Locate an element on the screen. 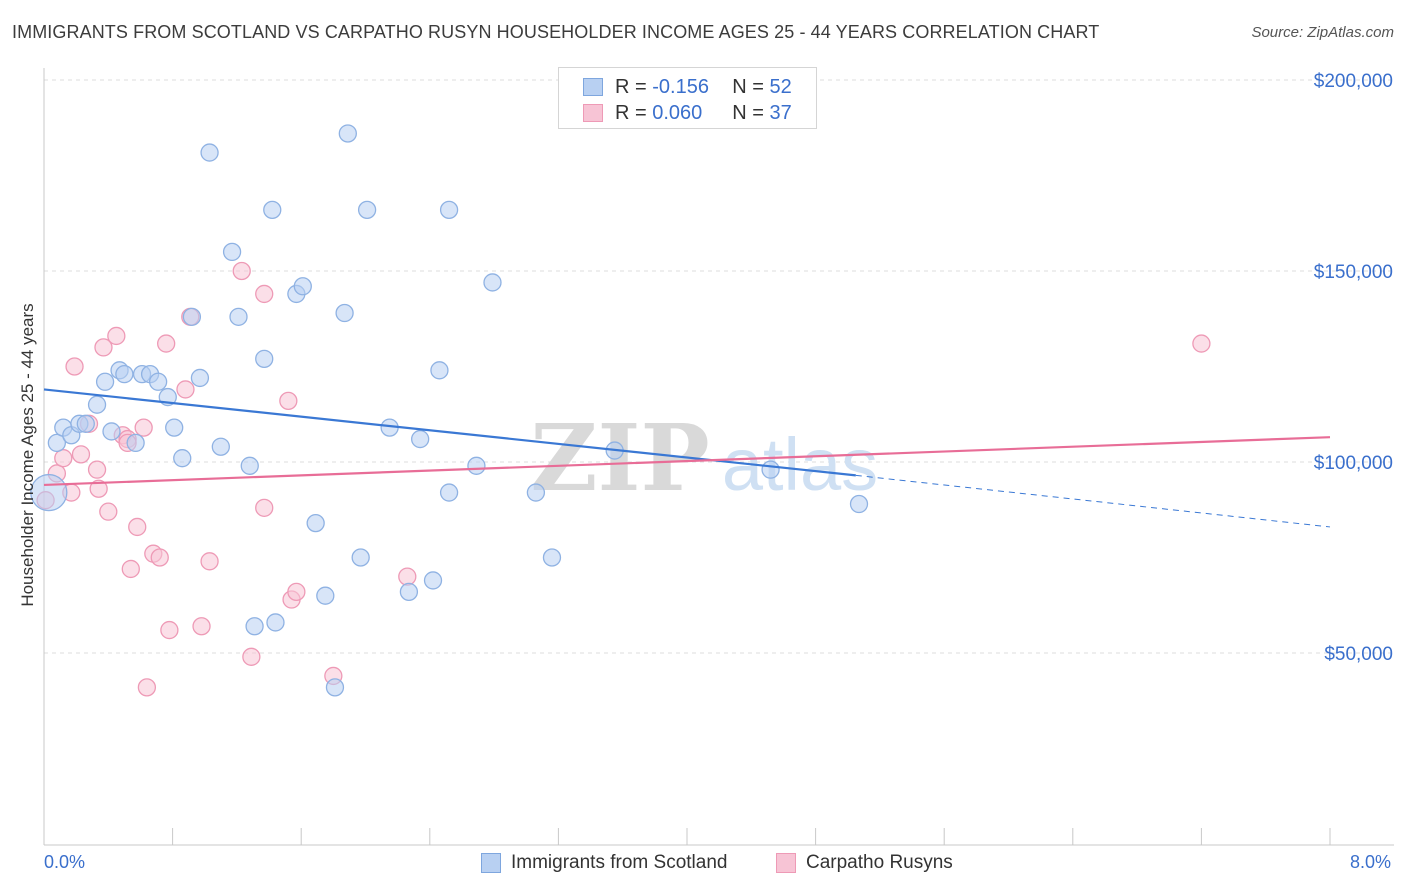 The width and height of the screenshot is (1406, 892). bottom-legend-label-scotland: Immigrants from Scotland is located at coordinates (619, 862).